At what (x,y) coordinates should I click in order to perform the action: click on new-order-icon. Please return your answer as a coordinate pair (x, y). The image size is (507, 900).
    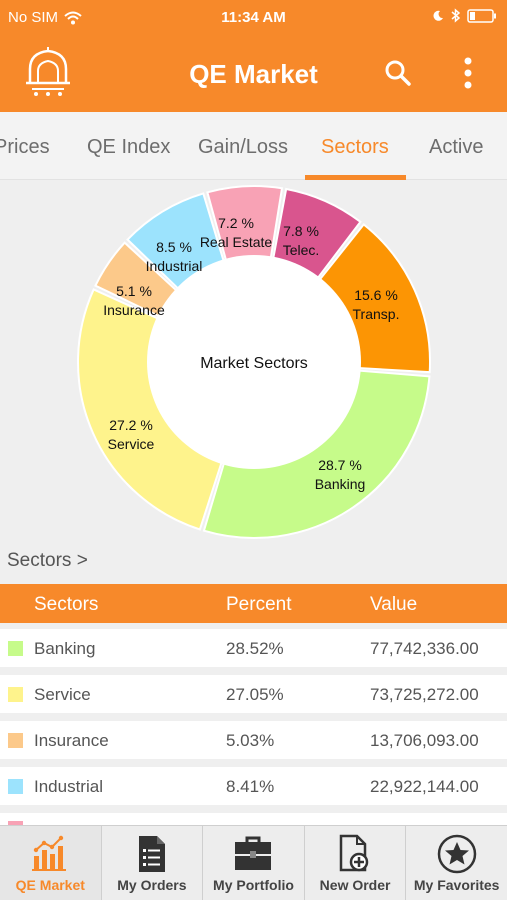
    Looking at the image, I should click on (354, 853).